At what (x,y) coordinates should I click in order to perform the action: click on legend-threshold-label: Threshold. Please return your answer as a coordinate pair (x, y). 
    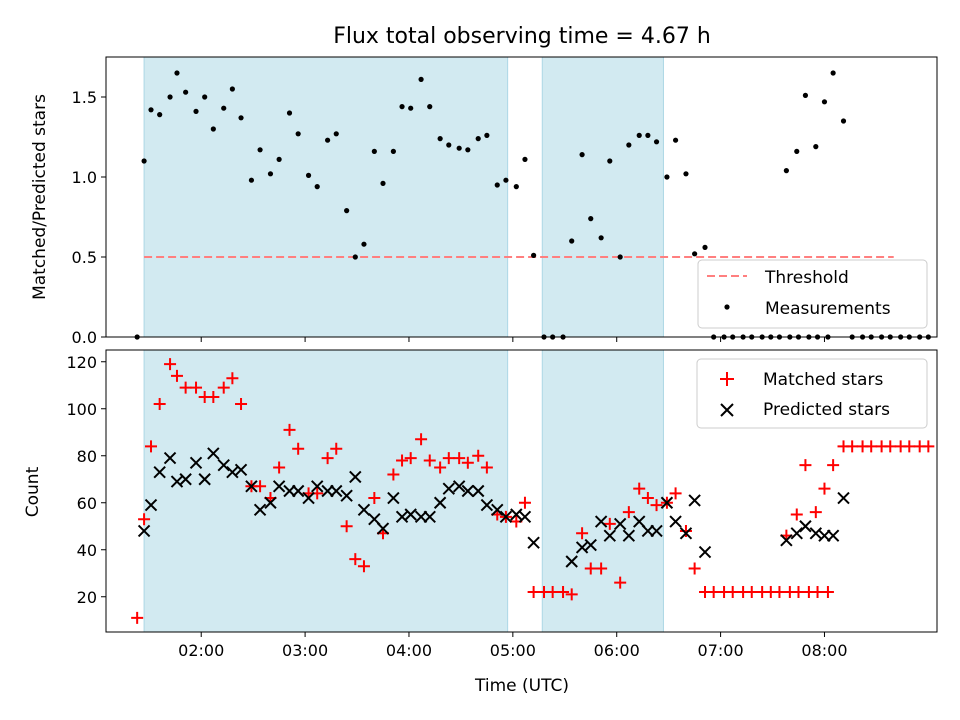
    Looking at the image, I should click on (806, 278).